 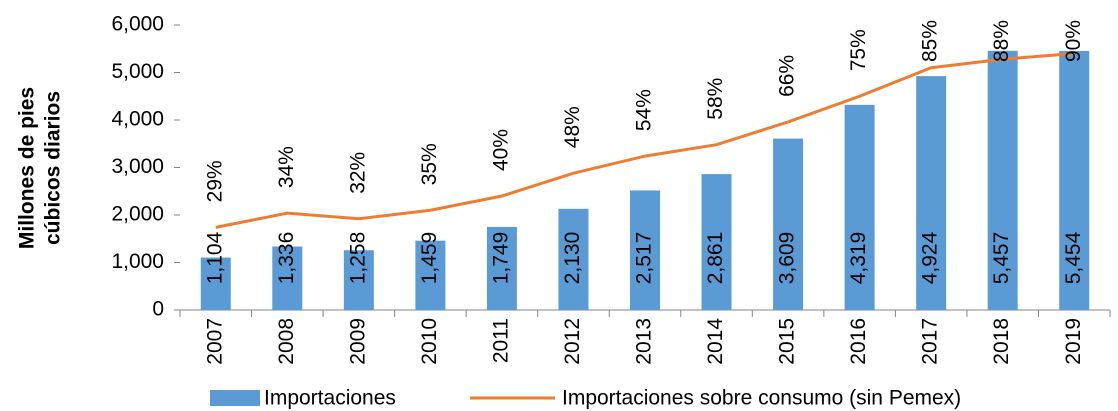 What do you see at coordinates (787, 341) in the screenshot?
I see `x-tick-label: 2015` at bounding box center [787, 341].